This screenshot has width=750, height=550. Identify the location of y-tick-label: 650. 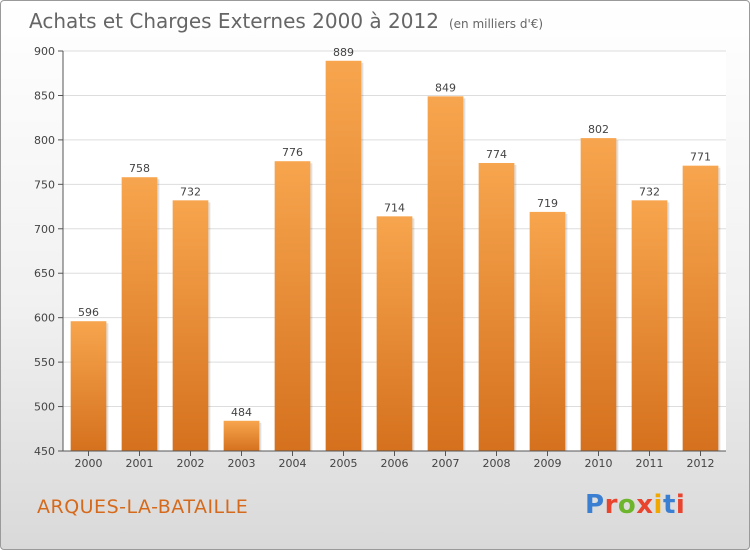
(44, 273).